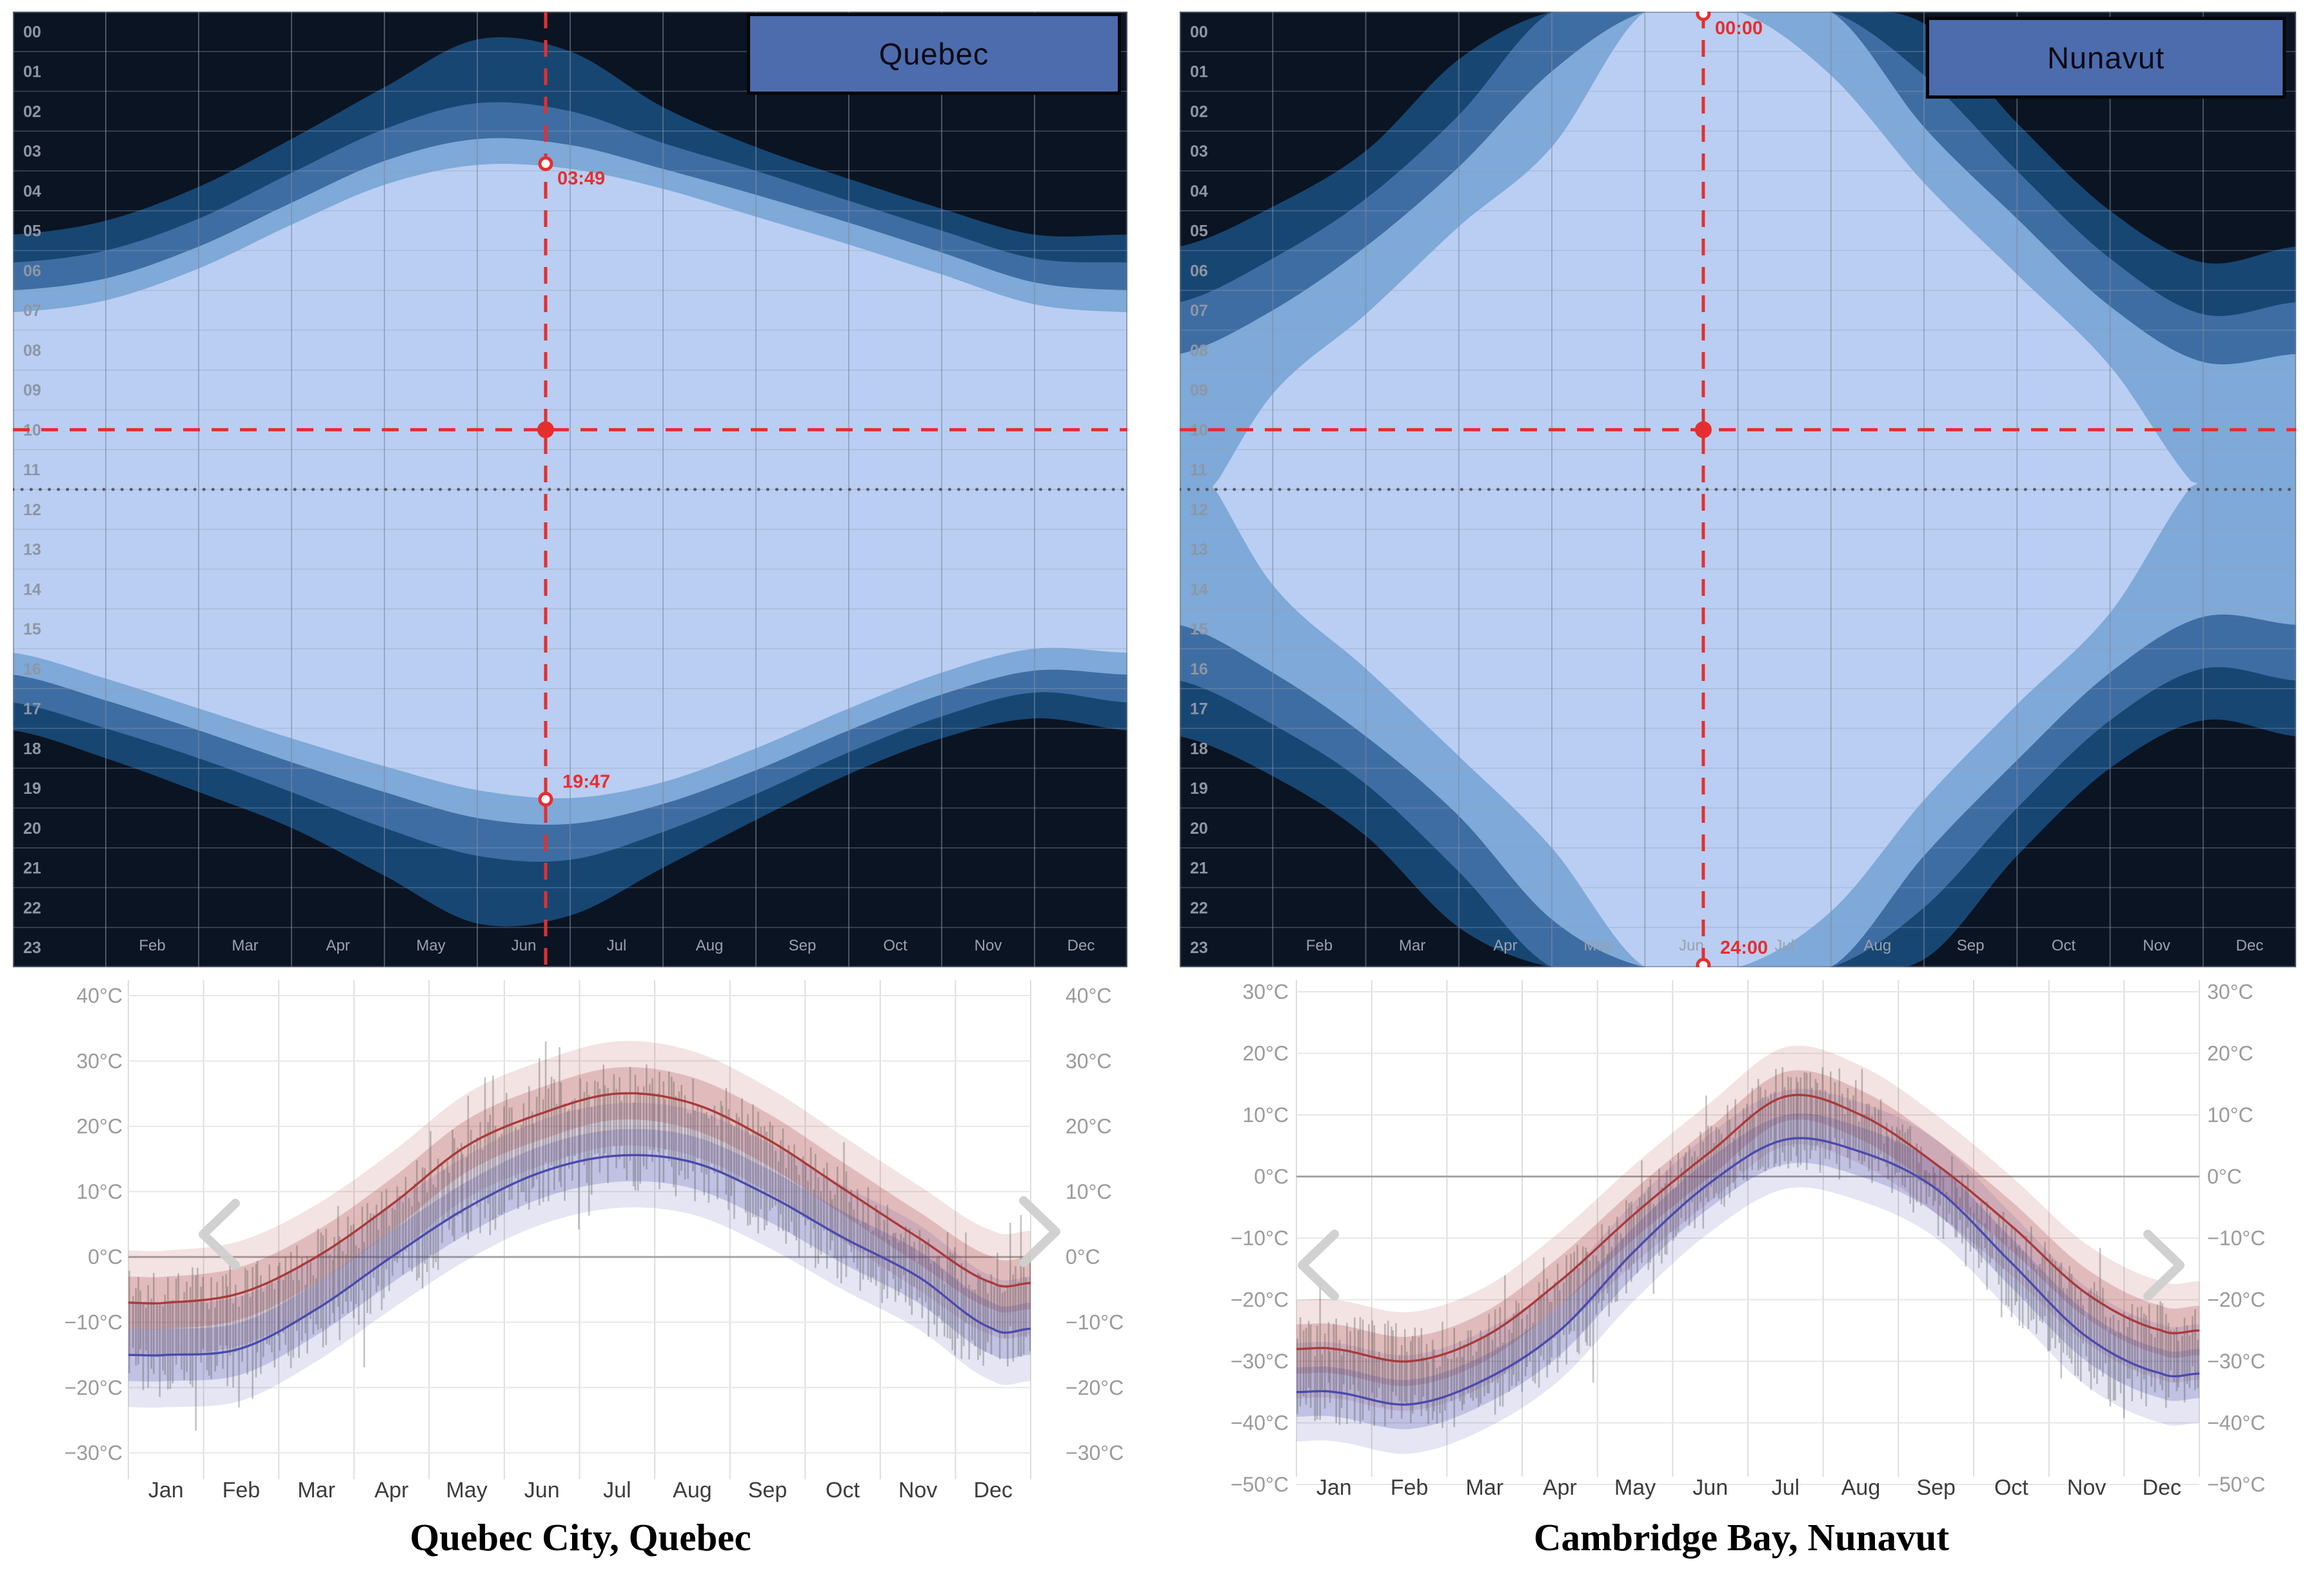 The width and height of the screenshot is (2311, 1596). What do you see at coordinates (467, 1490) in the screenshot?
I see `svg-text: May` at bounding box center [467, 1490].